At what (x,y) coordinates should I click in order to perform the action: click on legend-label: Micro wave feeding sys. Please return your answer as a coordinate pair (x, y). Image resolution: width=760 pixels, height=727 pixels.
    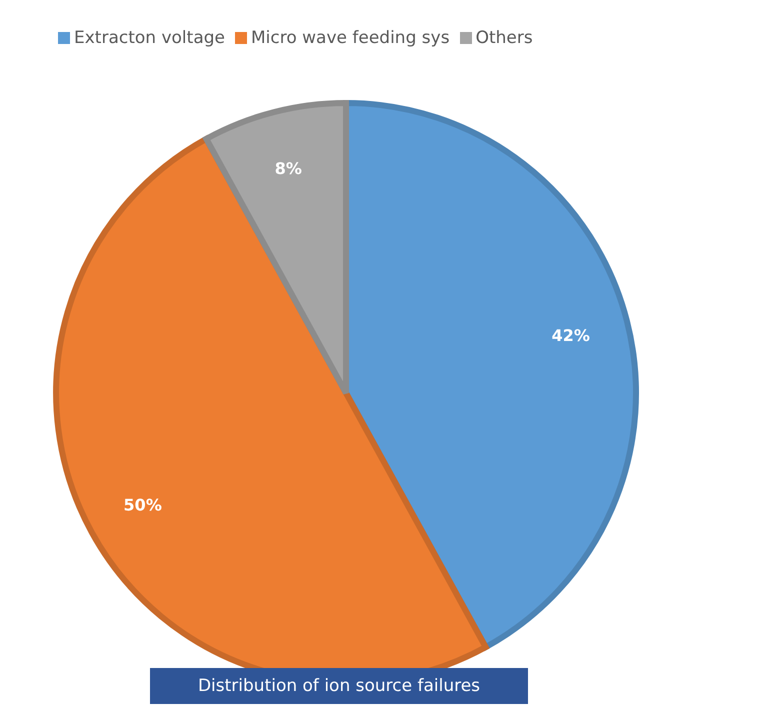
    Looking at the image, I should click on (350, 38).